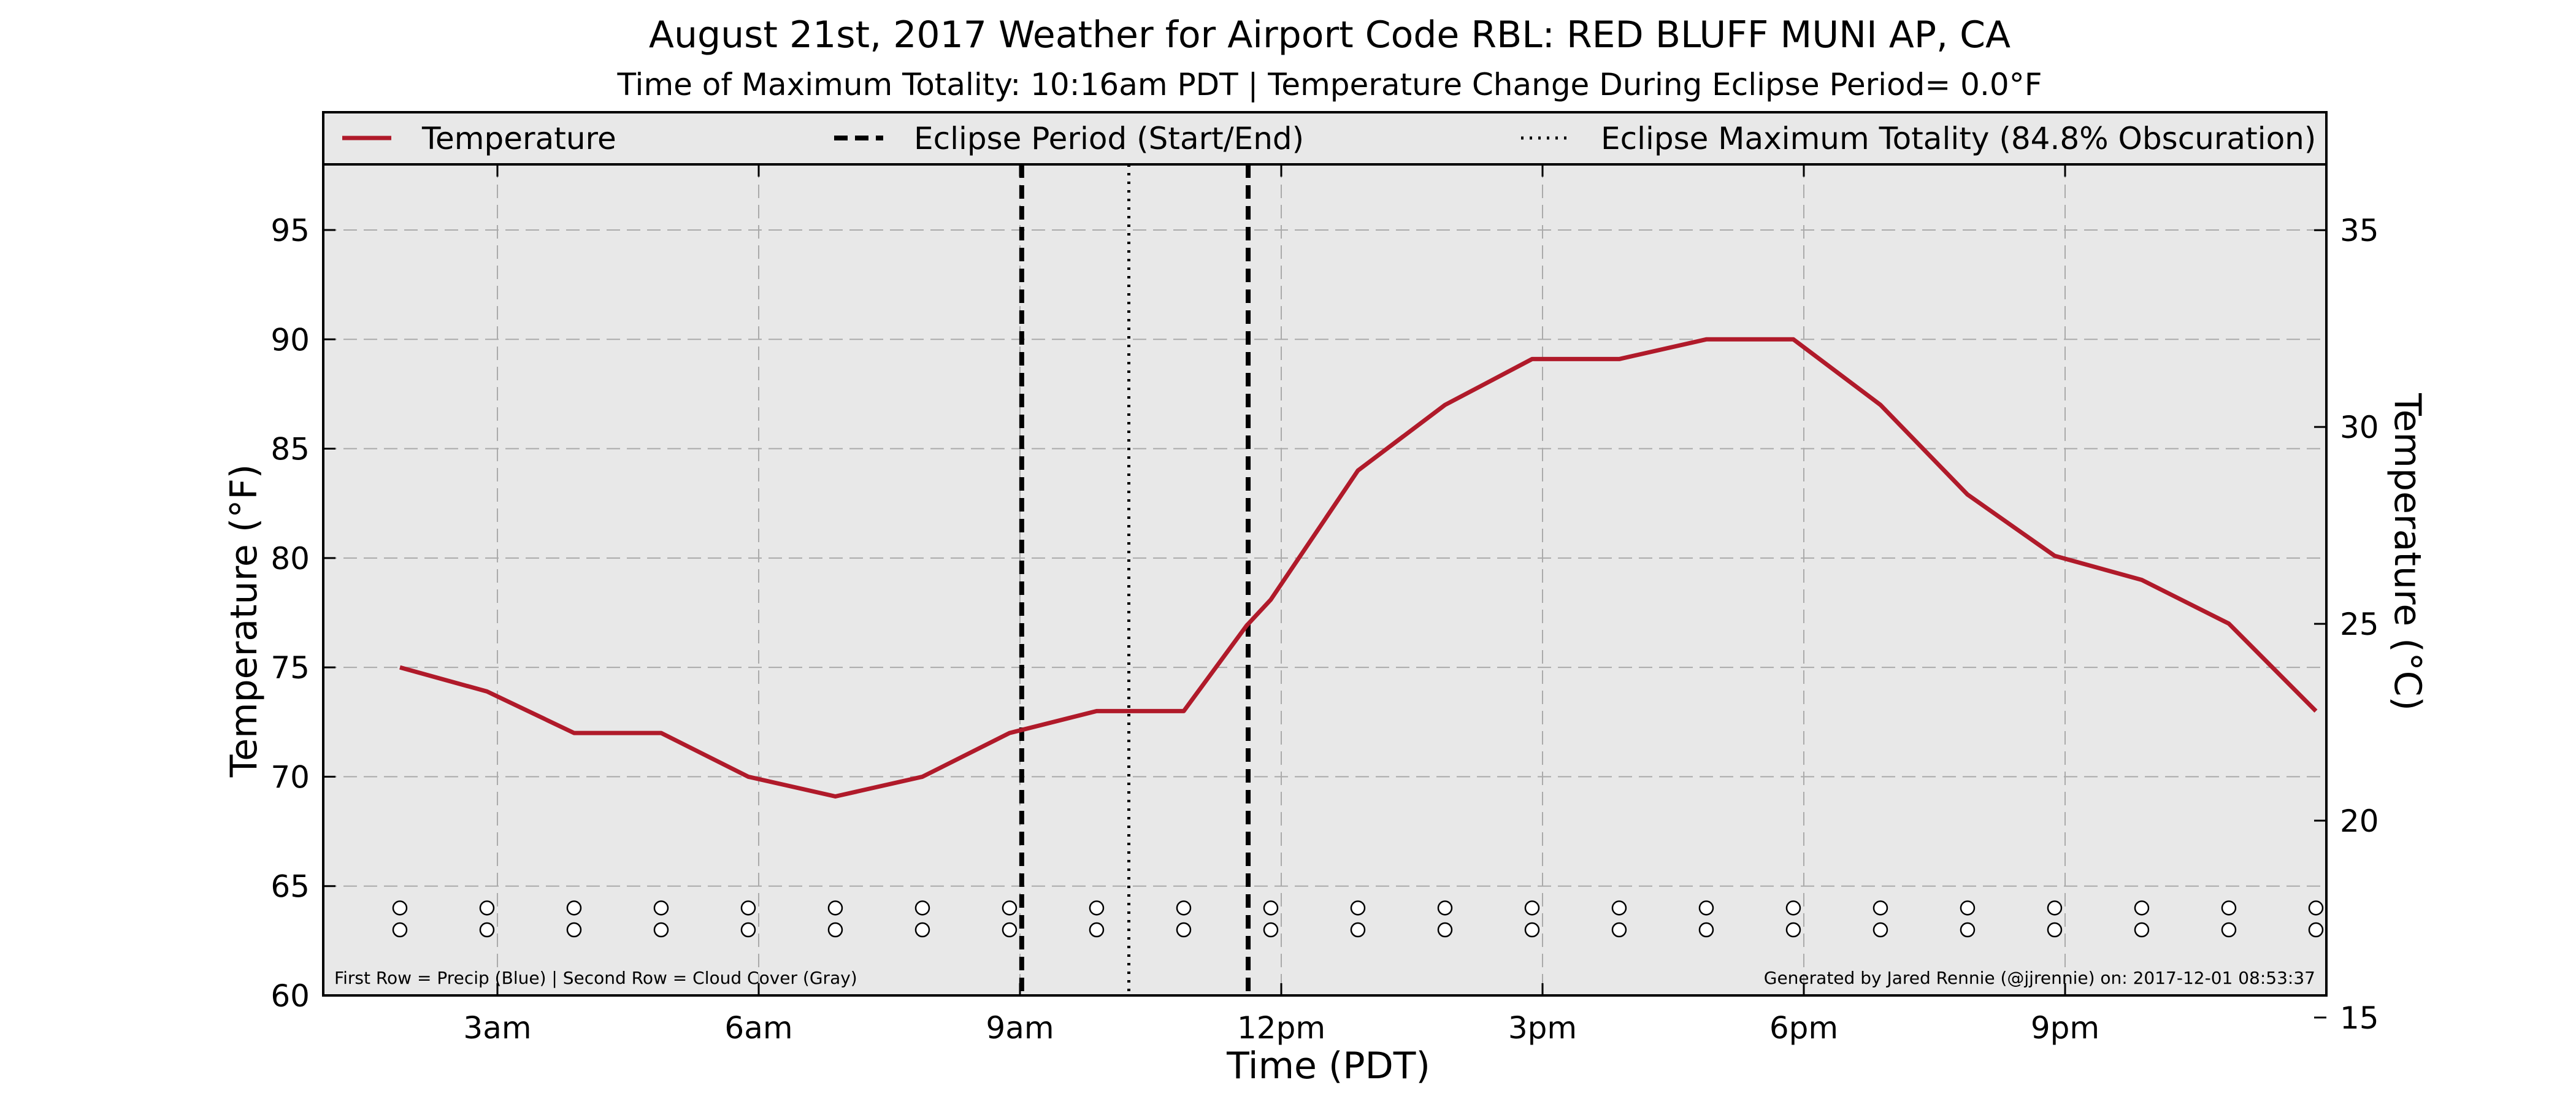  Describe the element at coordinates (244, 621) in the screenshot. I see `y-axis-label-left: Temperature (°F)` at that location.